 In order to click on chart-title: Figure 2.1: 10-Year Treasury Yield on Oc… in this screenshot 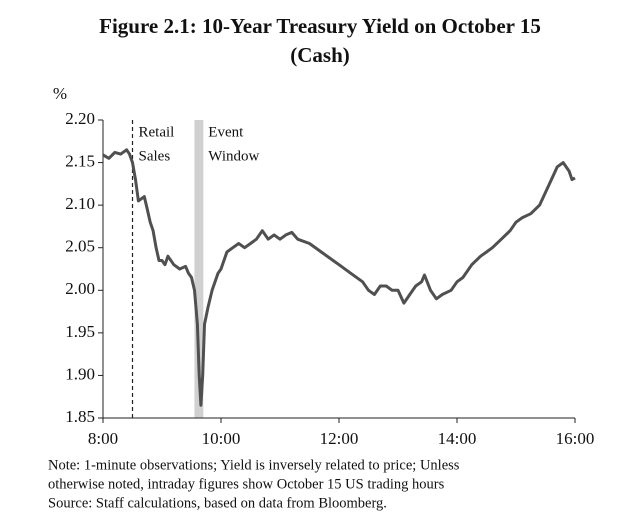, I will do `click(320, 26)`.